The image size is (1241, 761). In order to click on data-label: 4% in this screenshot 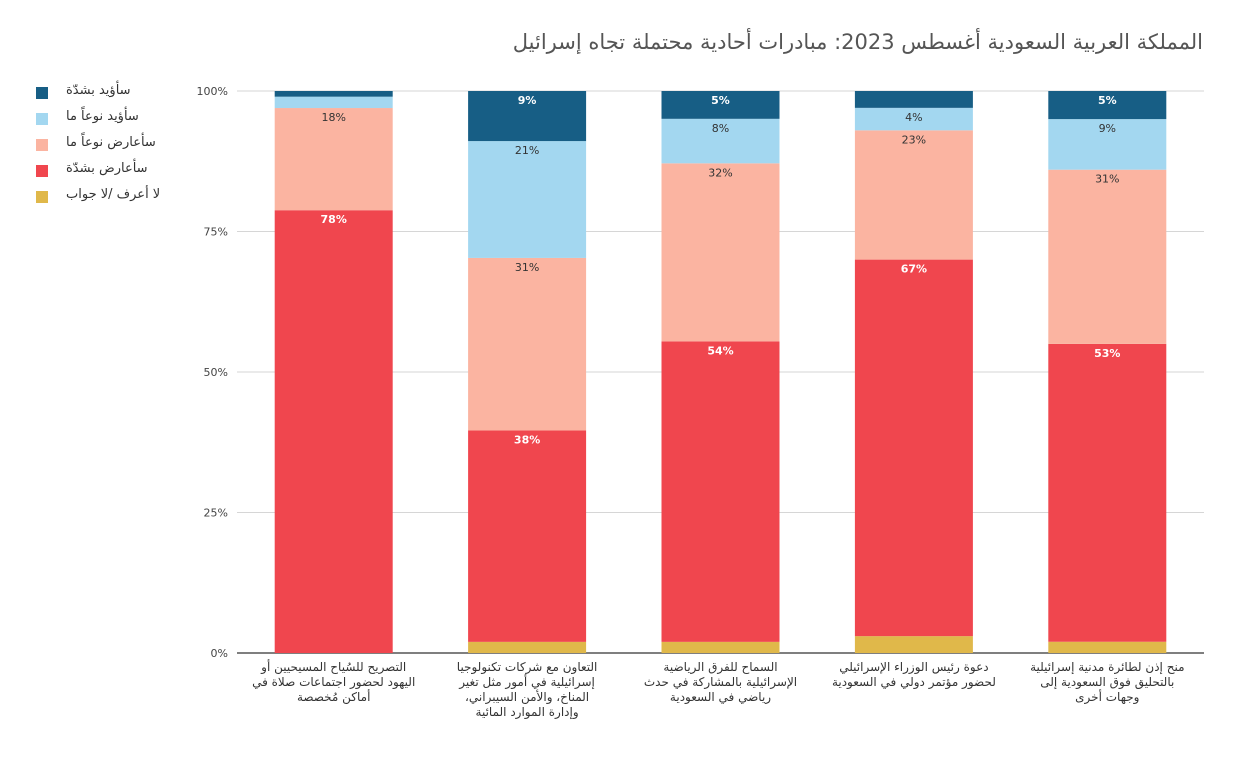, I will do `click(913, 117)`.